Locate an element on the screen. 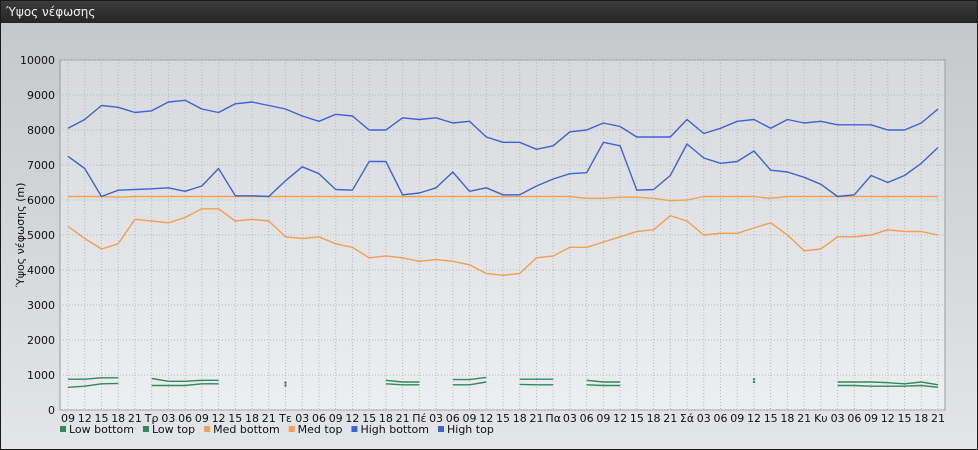 The image size is (978, 450). y-tick-label: 5000 is located at coordinates (41, 235).